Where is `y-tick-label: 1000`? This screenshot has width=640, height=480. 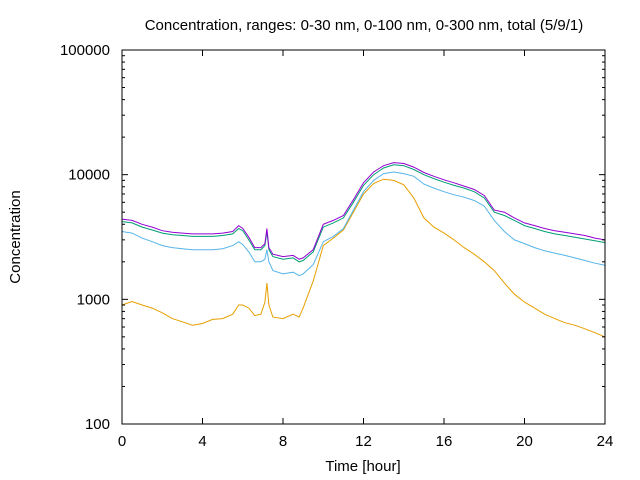 y-tick-label: 1000 is located at coordinates (93, 299).